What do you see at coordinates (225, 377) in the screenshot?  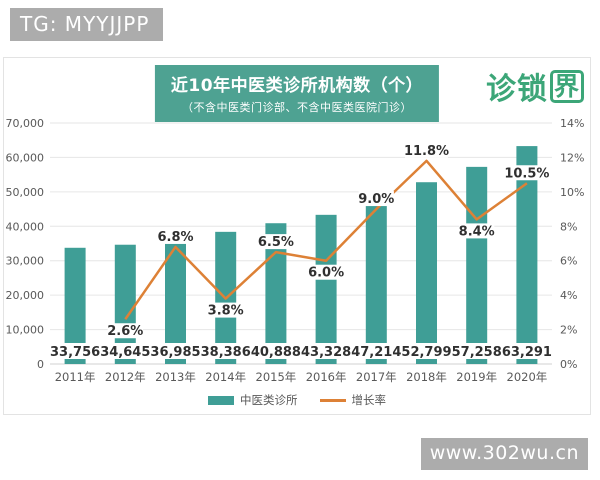 I see `x-axis-label: 2014年` at bounding box center [225, 377].